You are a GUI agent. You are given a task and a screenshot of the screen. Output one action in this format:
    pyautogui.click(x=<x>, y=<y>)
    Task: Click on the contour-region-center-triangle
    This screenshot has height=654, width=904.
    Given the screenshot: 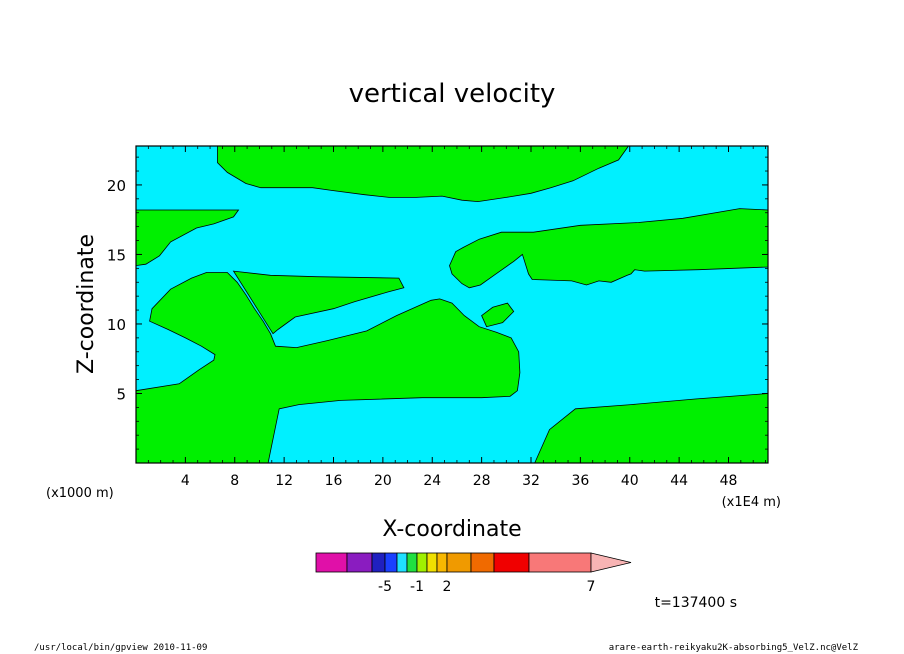 What is the action you would take?
    pyautogui.click(x=318, y=302)
    